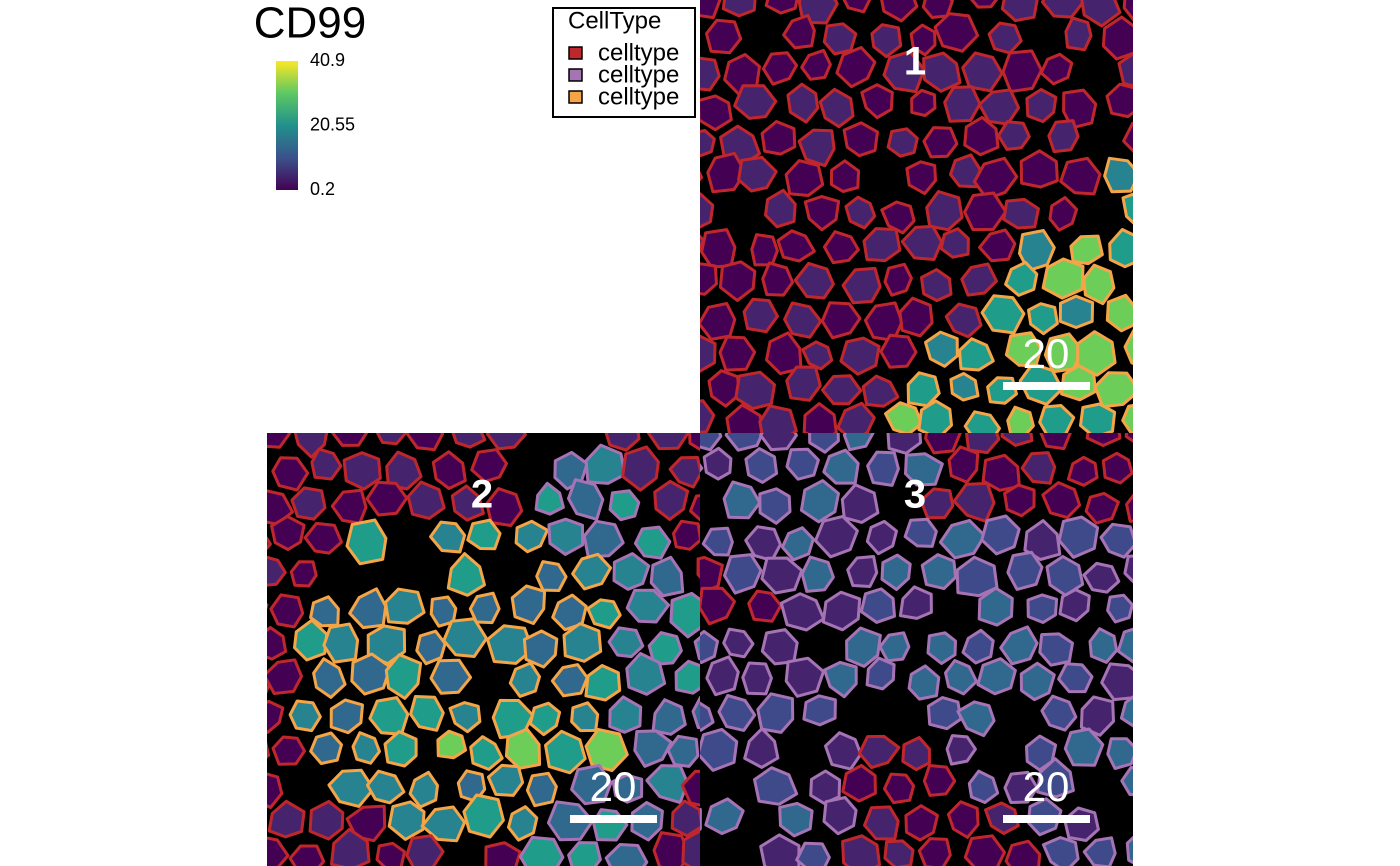 This screenshot has height=866, width=1400. Describe the element at coordinates (638, 52) in the screenshot. I see `legend-label: celltype` at that location.